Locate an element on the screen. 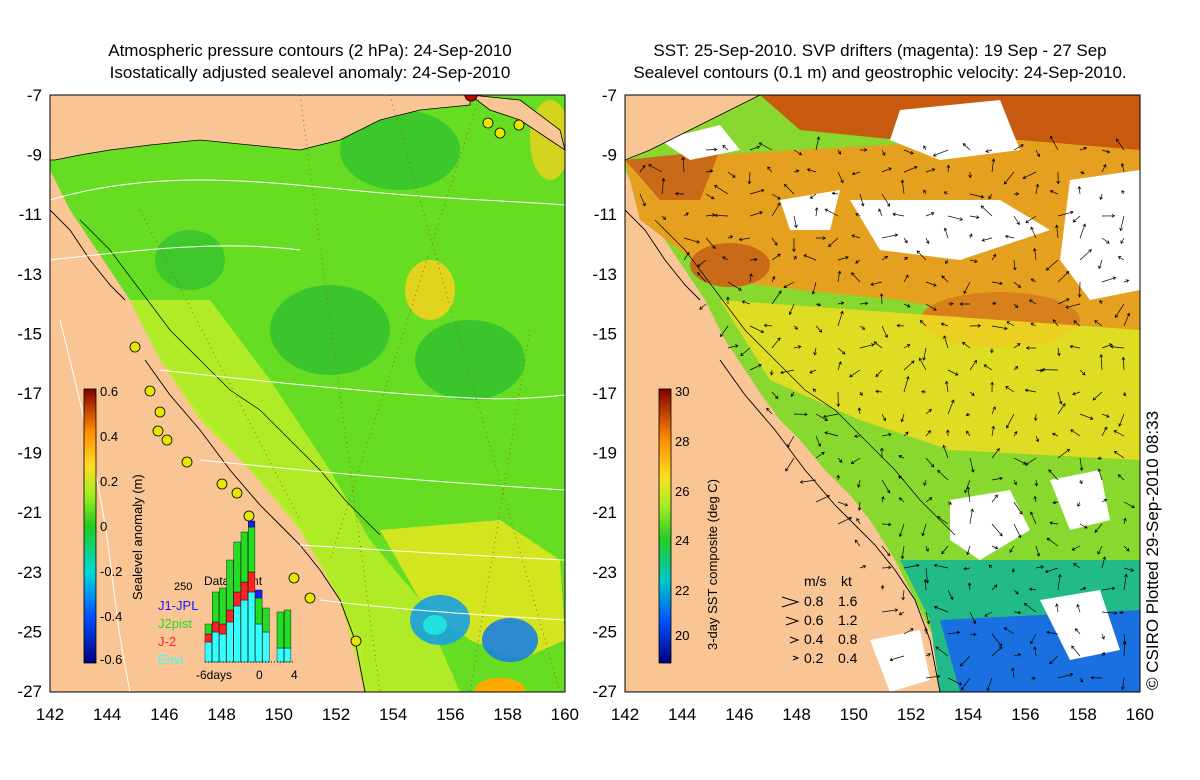  left-colorbar-tick: -0.2 is located at coordinates (111, 571).